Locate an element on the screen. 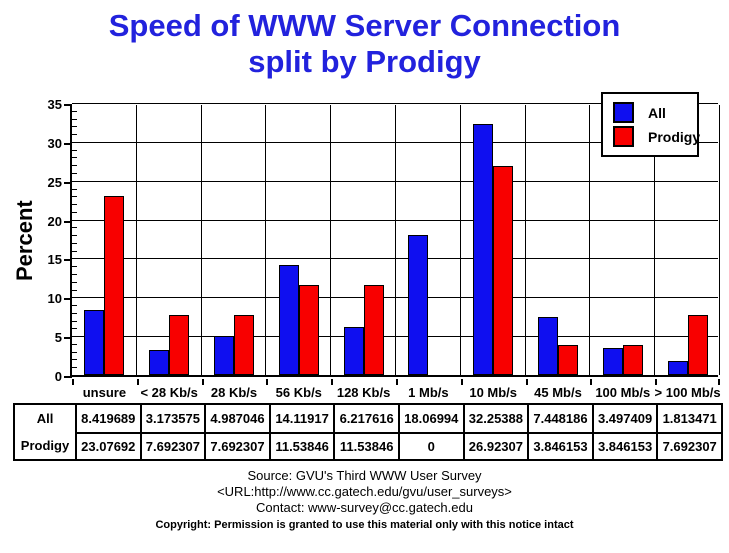  chart-title-line2: split by Prodigy is located at coordinates (364, 61).